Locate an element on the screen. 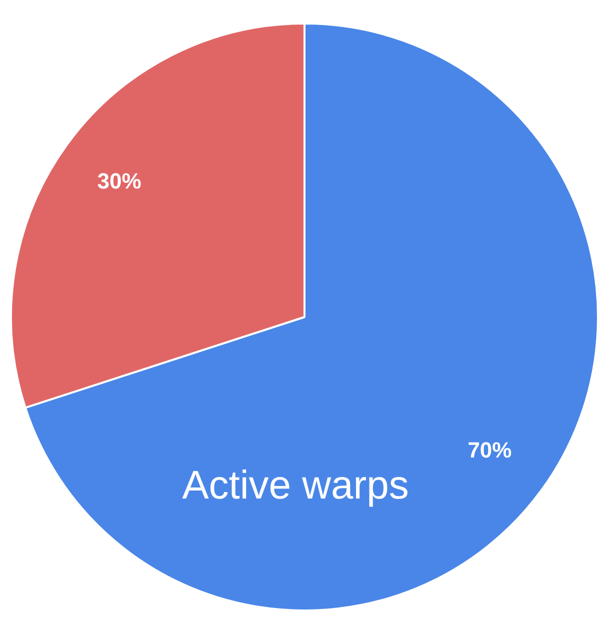 This screenshot has height=624, width=609. data-label: 30% is located at coordinates (119, 181).